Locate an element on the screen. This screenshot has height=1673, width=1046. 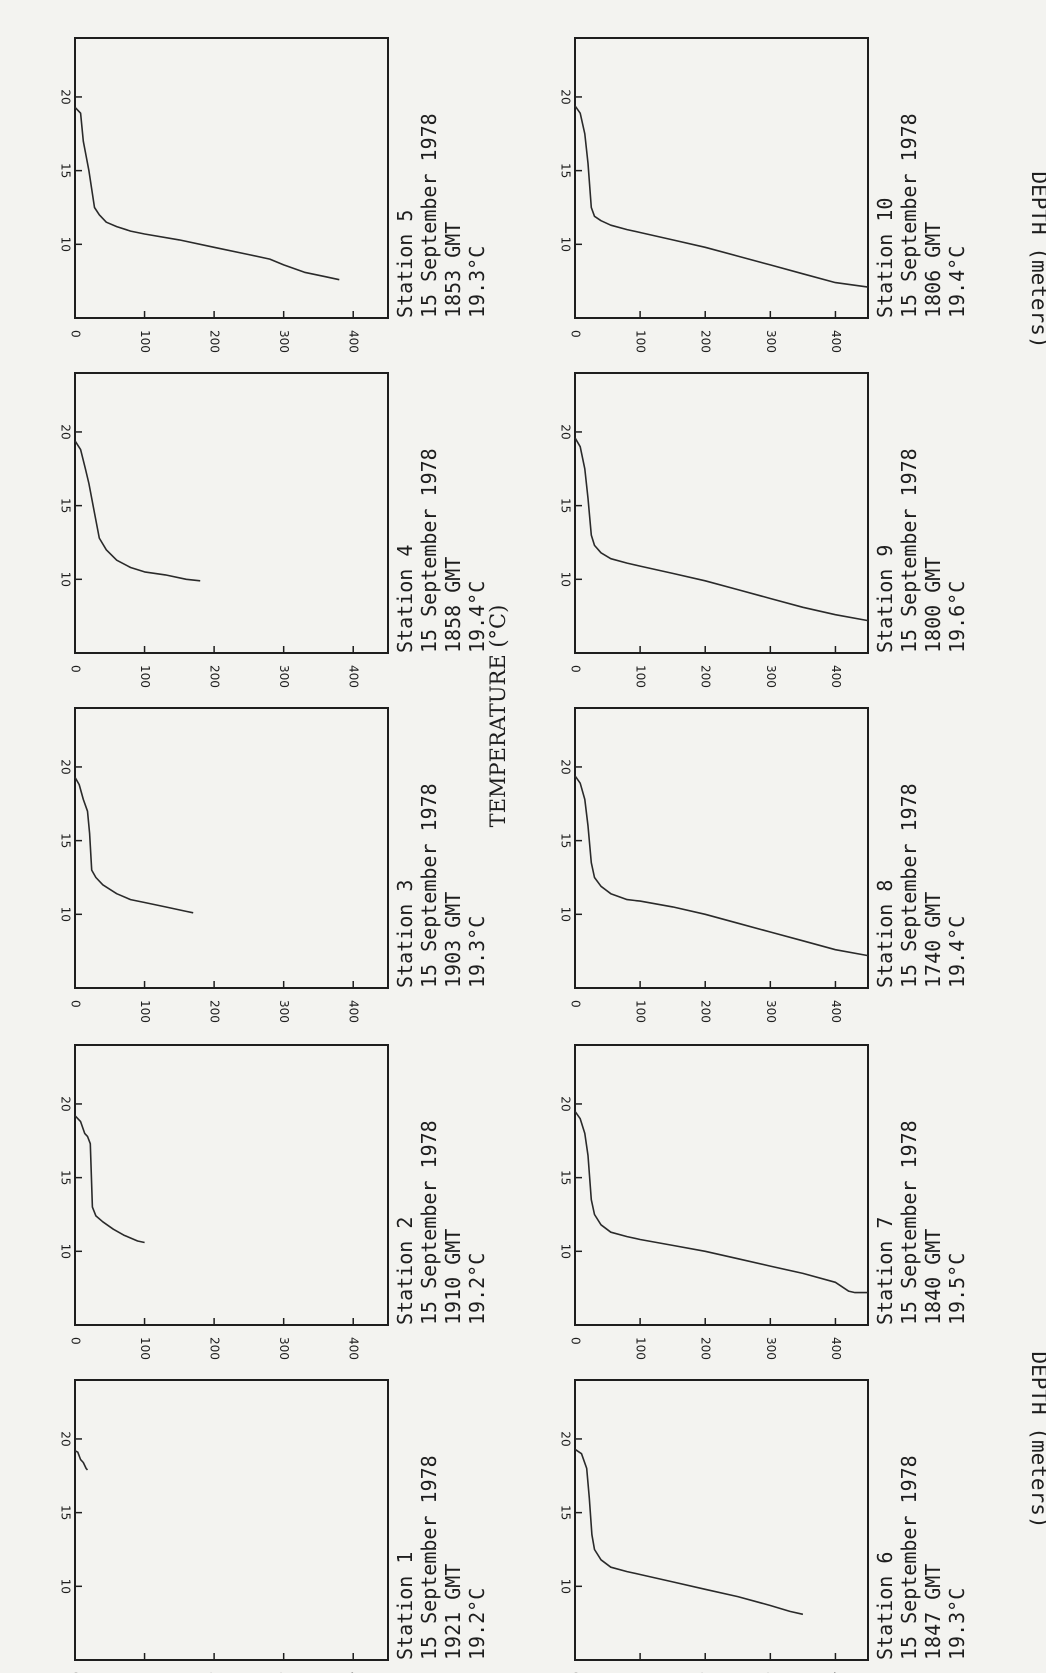
station-time: 1910 GMT is located at coordinates (453, 1277).